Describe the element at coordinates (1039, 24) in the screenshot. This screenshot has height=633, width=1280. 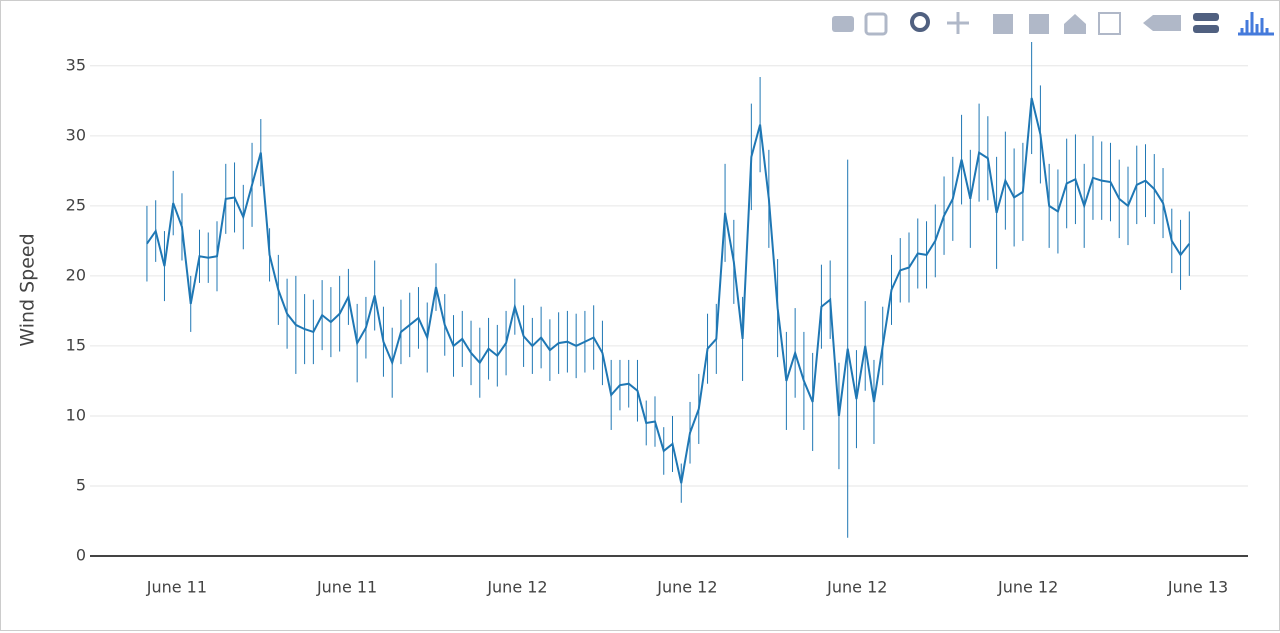
I see `zoom-out-icon` at that location.